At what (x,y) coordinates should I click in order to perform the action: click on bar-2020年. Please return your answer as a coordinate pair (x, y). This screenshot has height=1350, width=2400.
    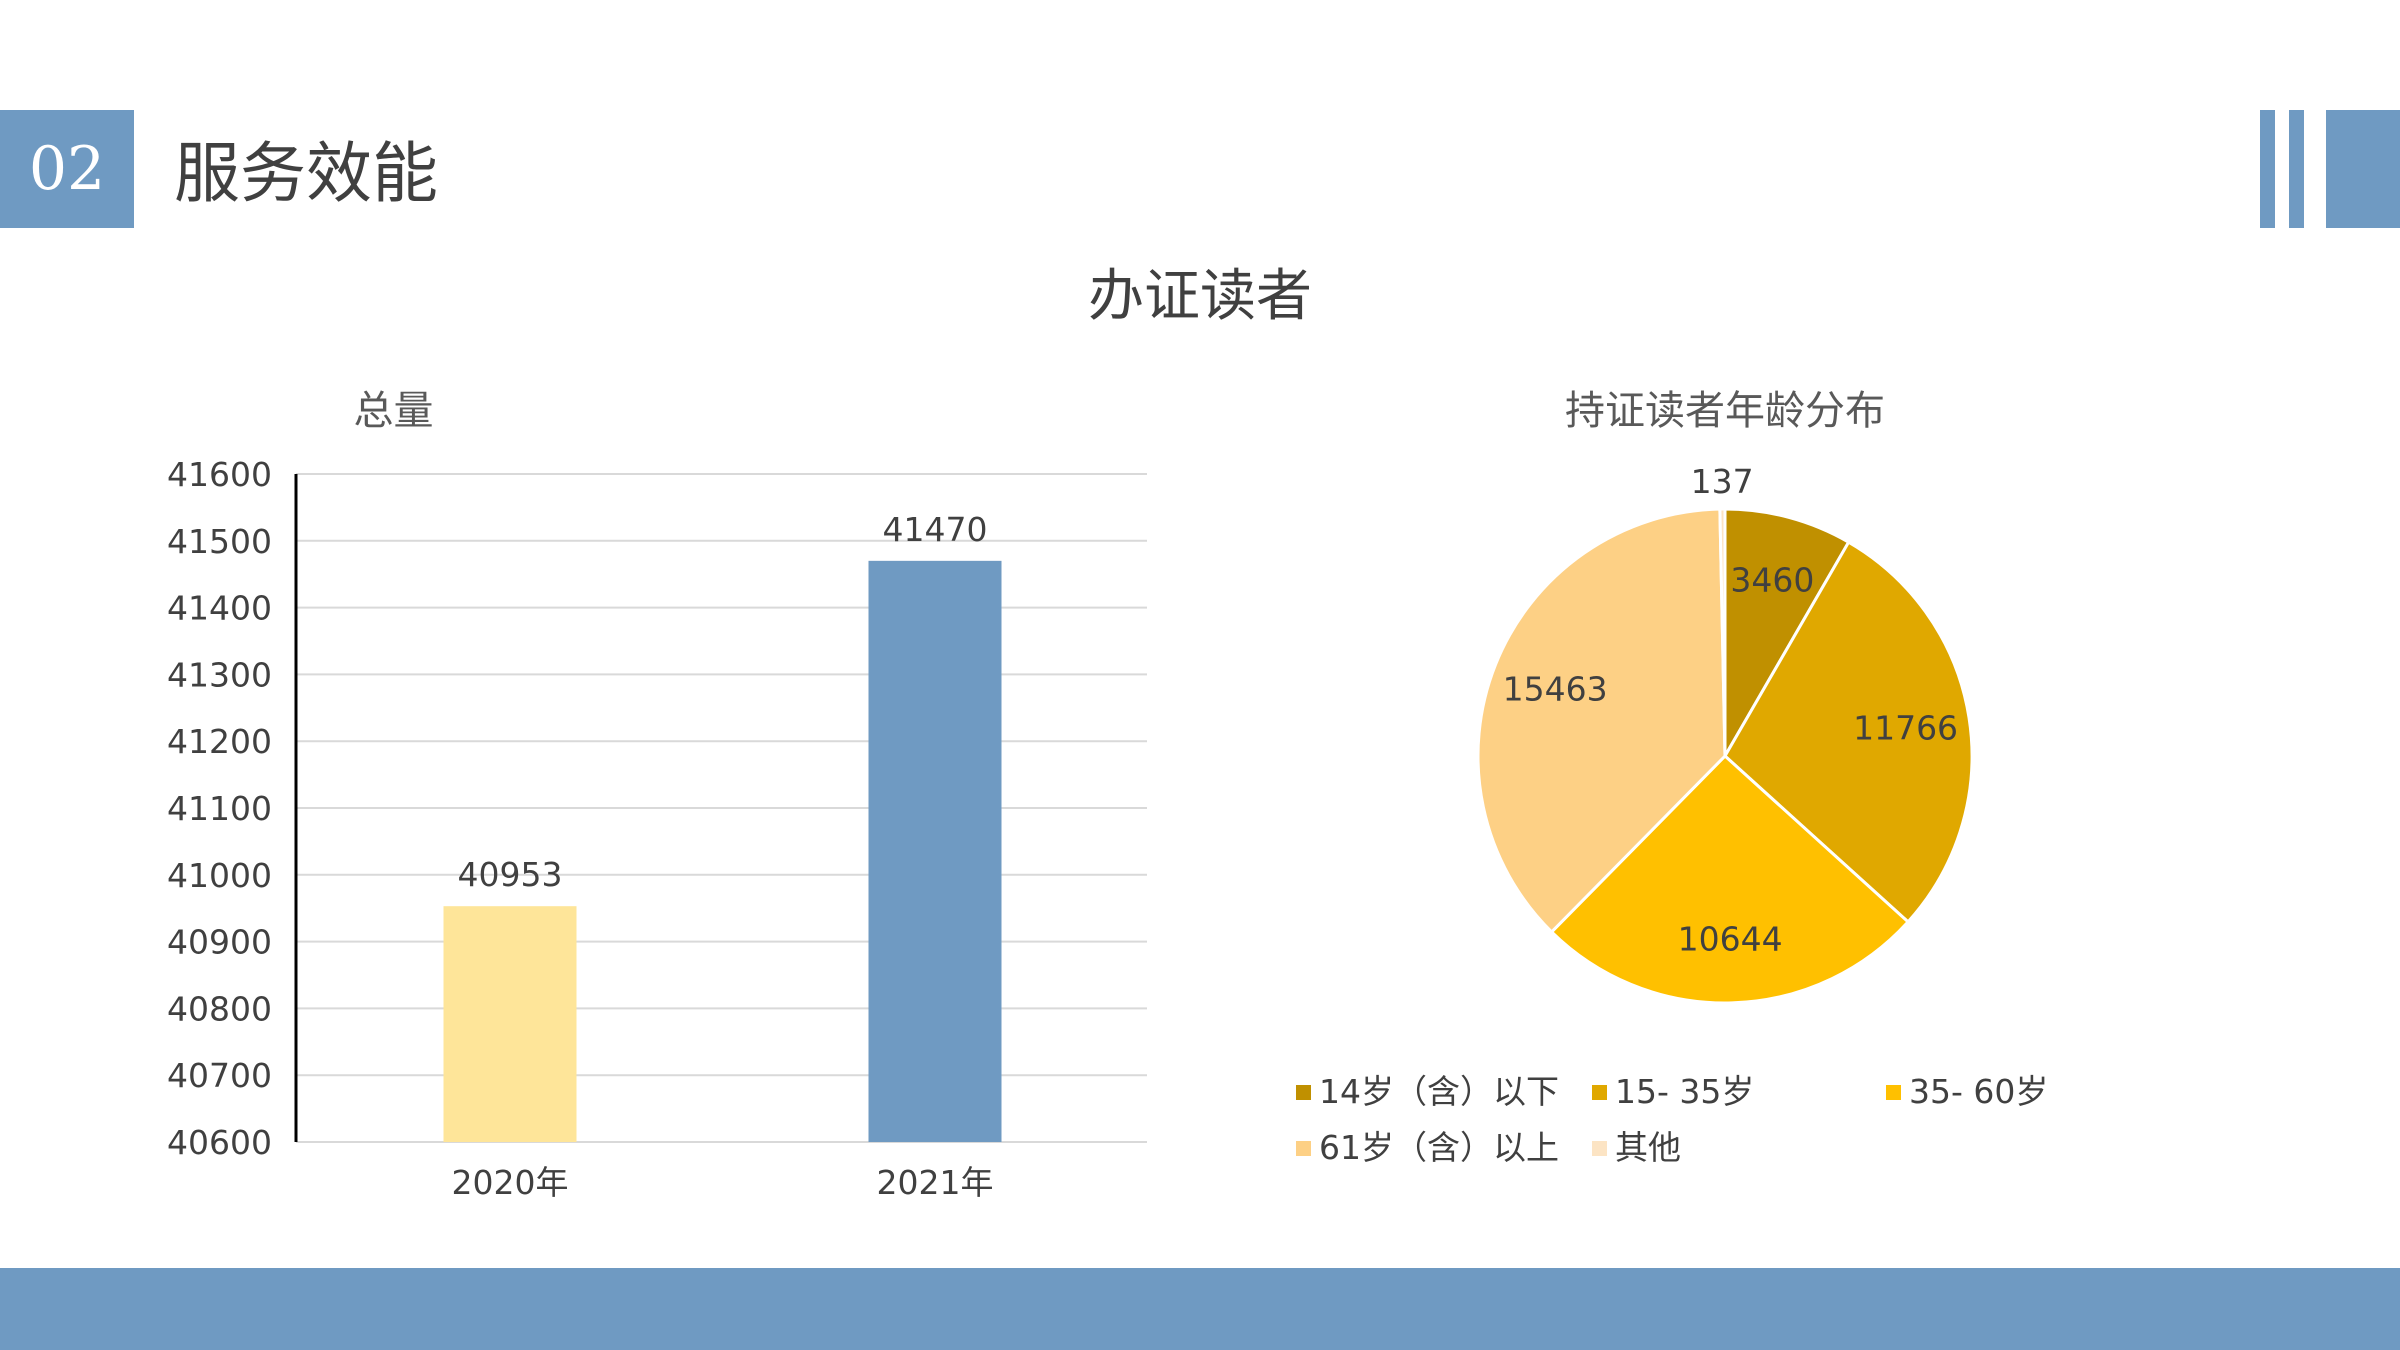
    Looking at the image, I should click on (510, 1024).